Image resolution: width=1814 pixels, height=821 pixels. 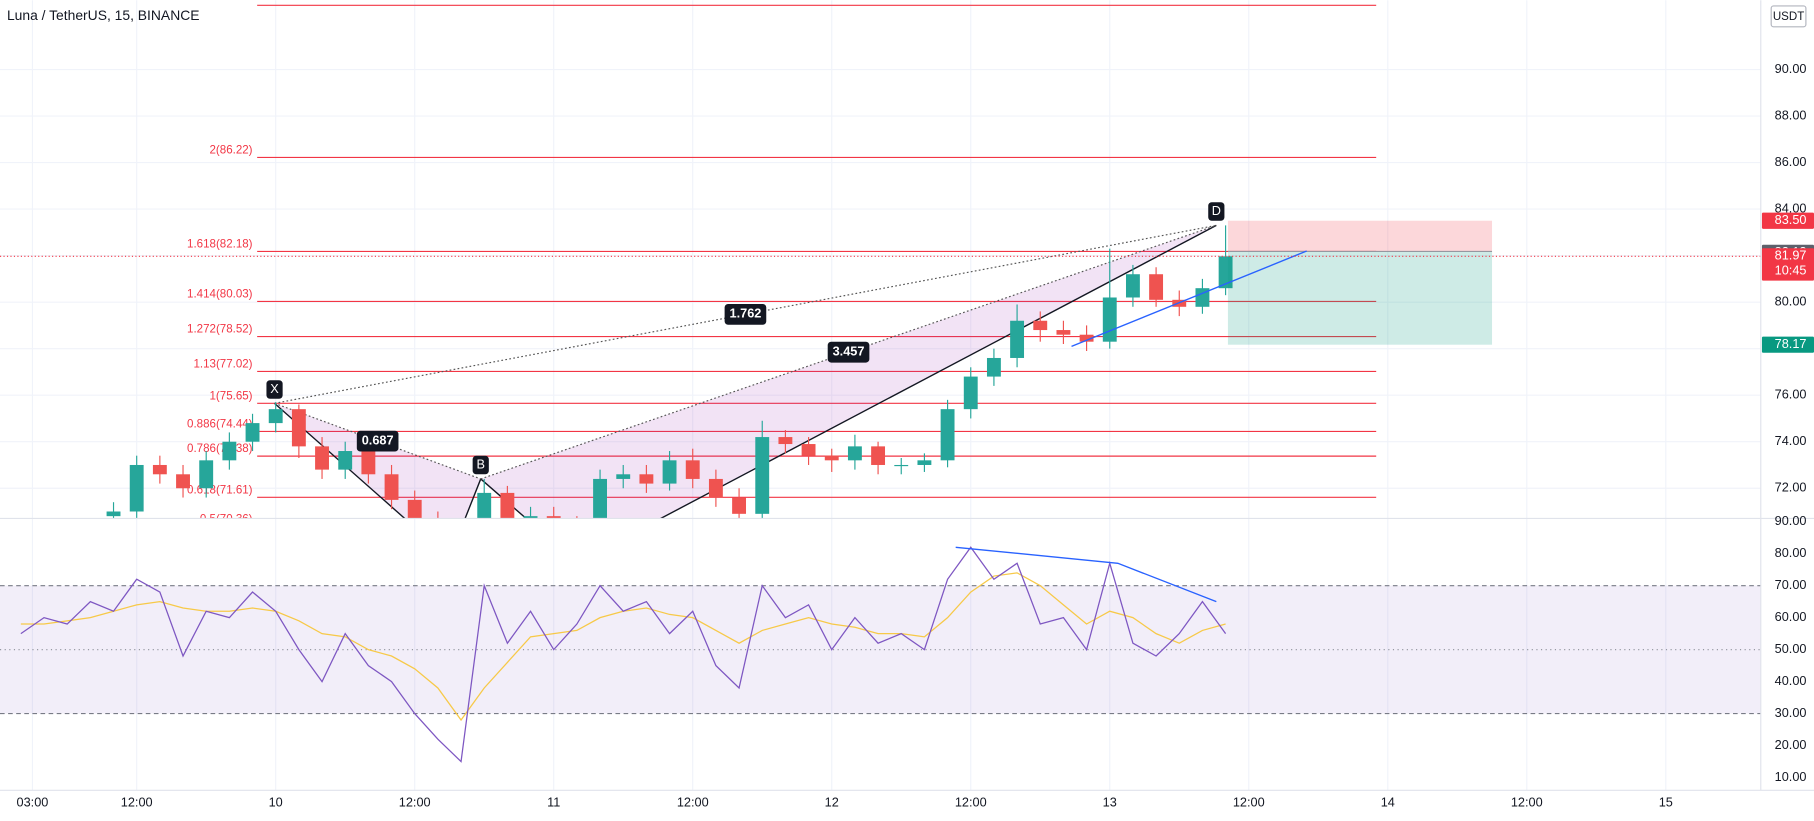 What do you see at coordinates (1791, 68) in the screenshot?
I see `y-tick-label: 90.00` at bounding box center [1791, 68].